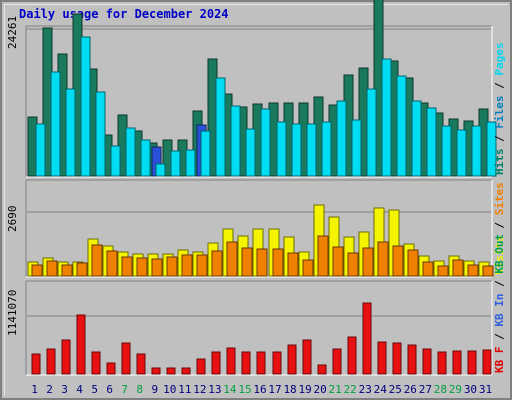 This screenshot has width=512, height=400. Describe the element at coordinates (12, 32) in the screenshot. I see `ymax-label-hits: 24261` at that location.